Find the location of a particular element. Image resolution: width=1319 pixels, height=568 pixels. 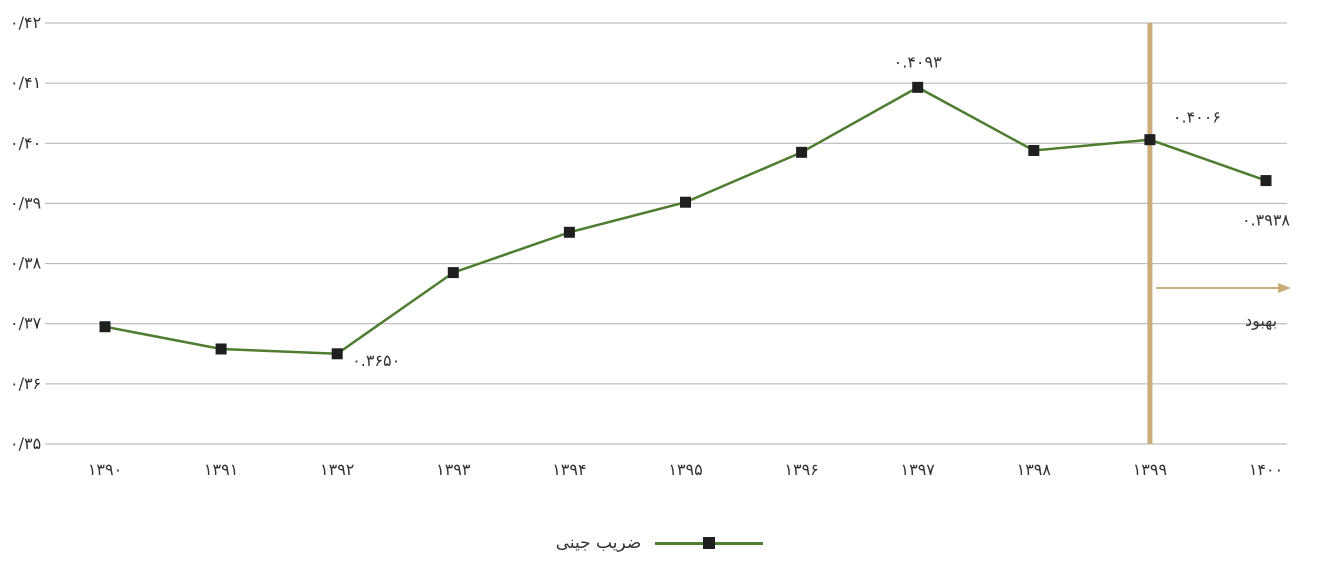

x-tick-label: ۱۳۹۲ is located at coordinates (337, 469).